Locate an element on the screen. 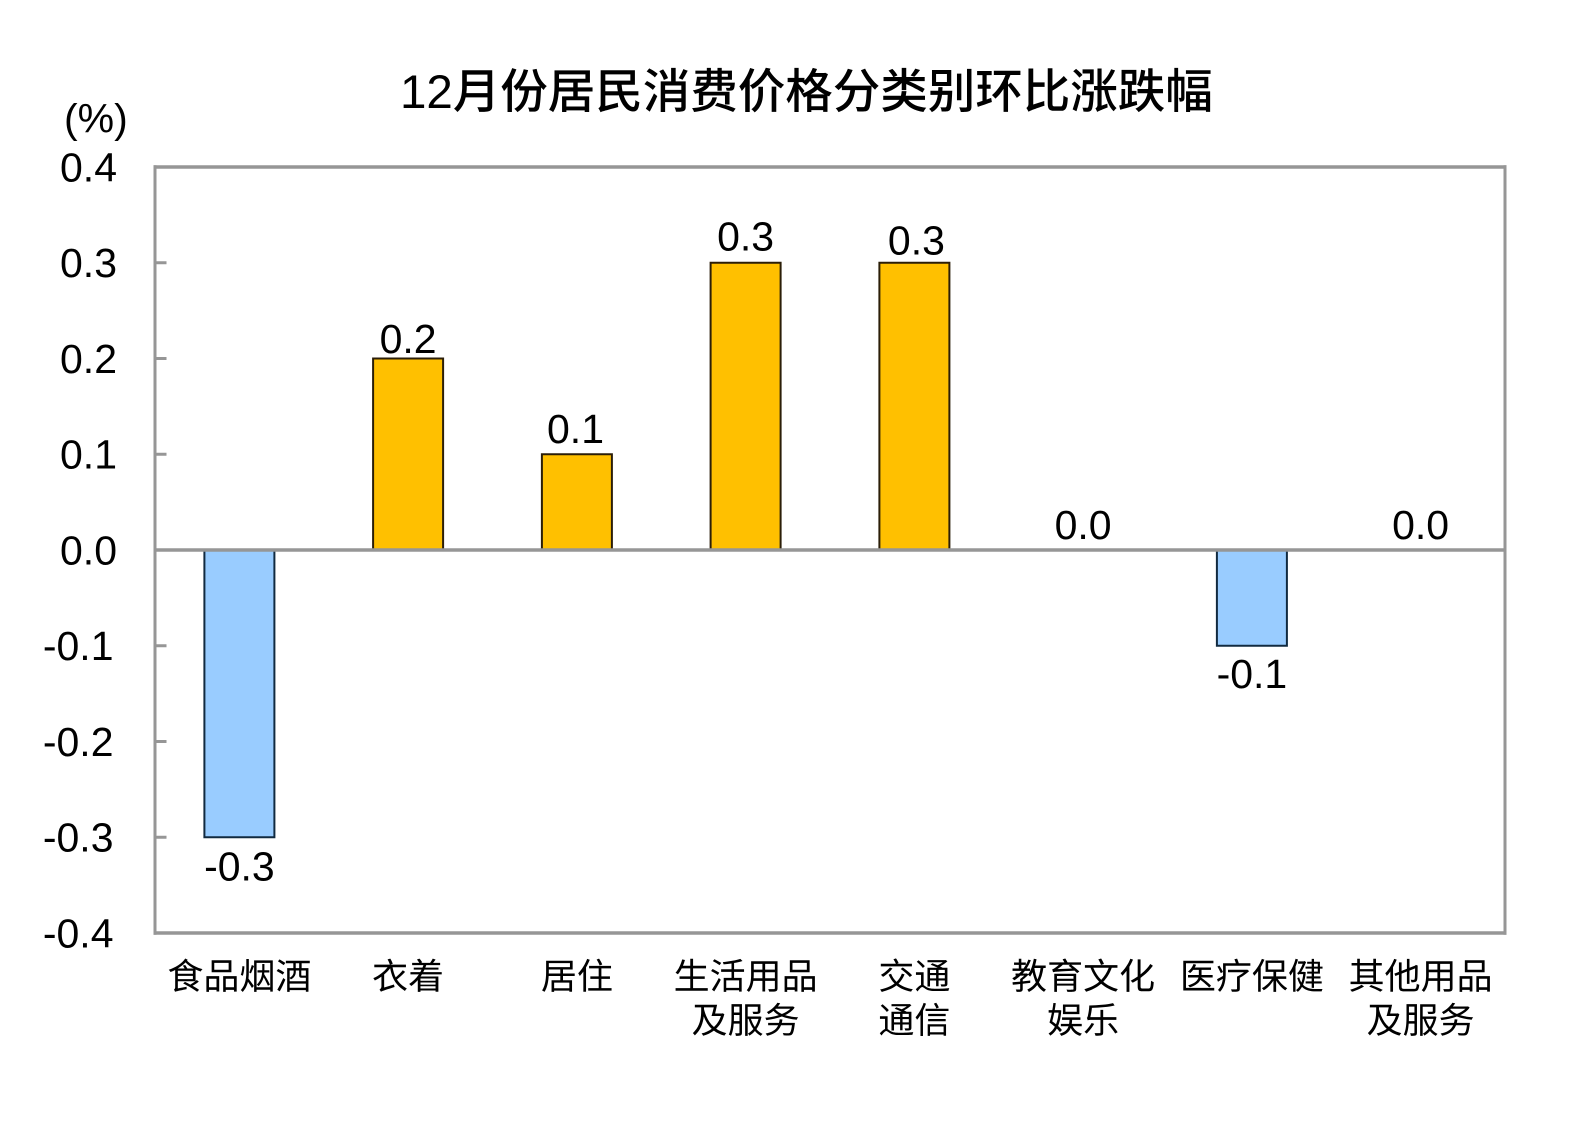  svg-text: -0.2 is located at coordinates (78, 742).